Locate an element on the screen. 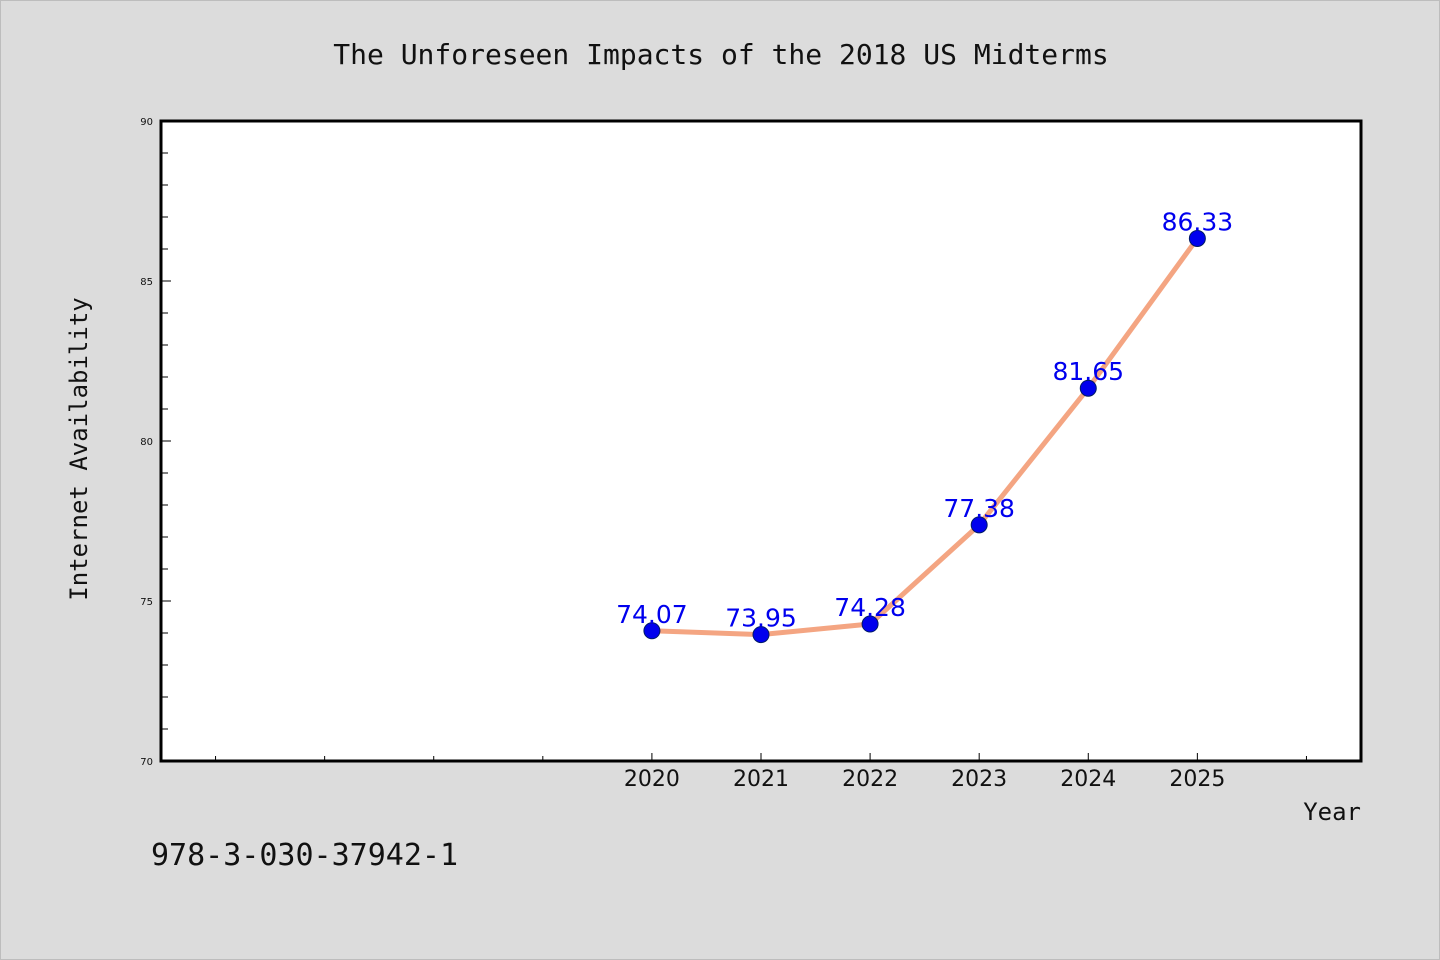  x-tick-label: 2025 is located at coordinates (1197, 779).